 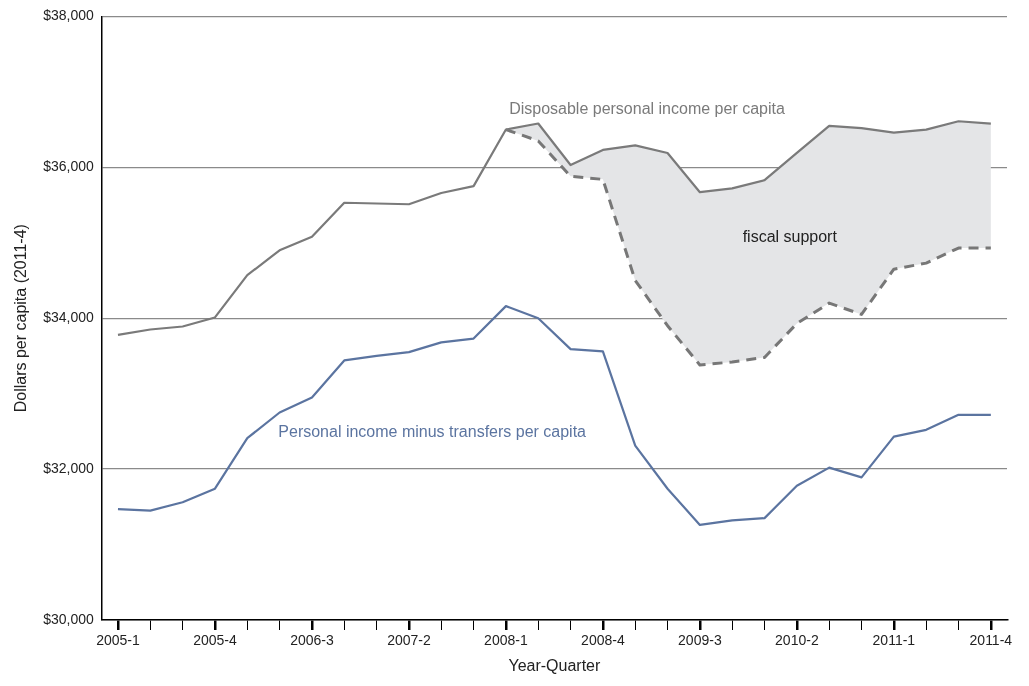 I want to click on x-tick-label: 2011-1, so click(x=894, y=640).